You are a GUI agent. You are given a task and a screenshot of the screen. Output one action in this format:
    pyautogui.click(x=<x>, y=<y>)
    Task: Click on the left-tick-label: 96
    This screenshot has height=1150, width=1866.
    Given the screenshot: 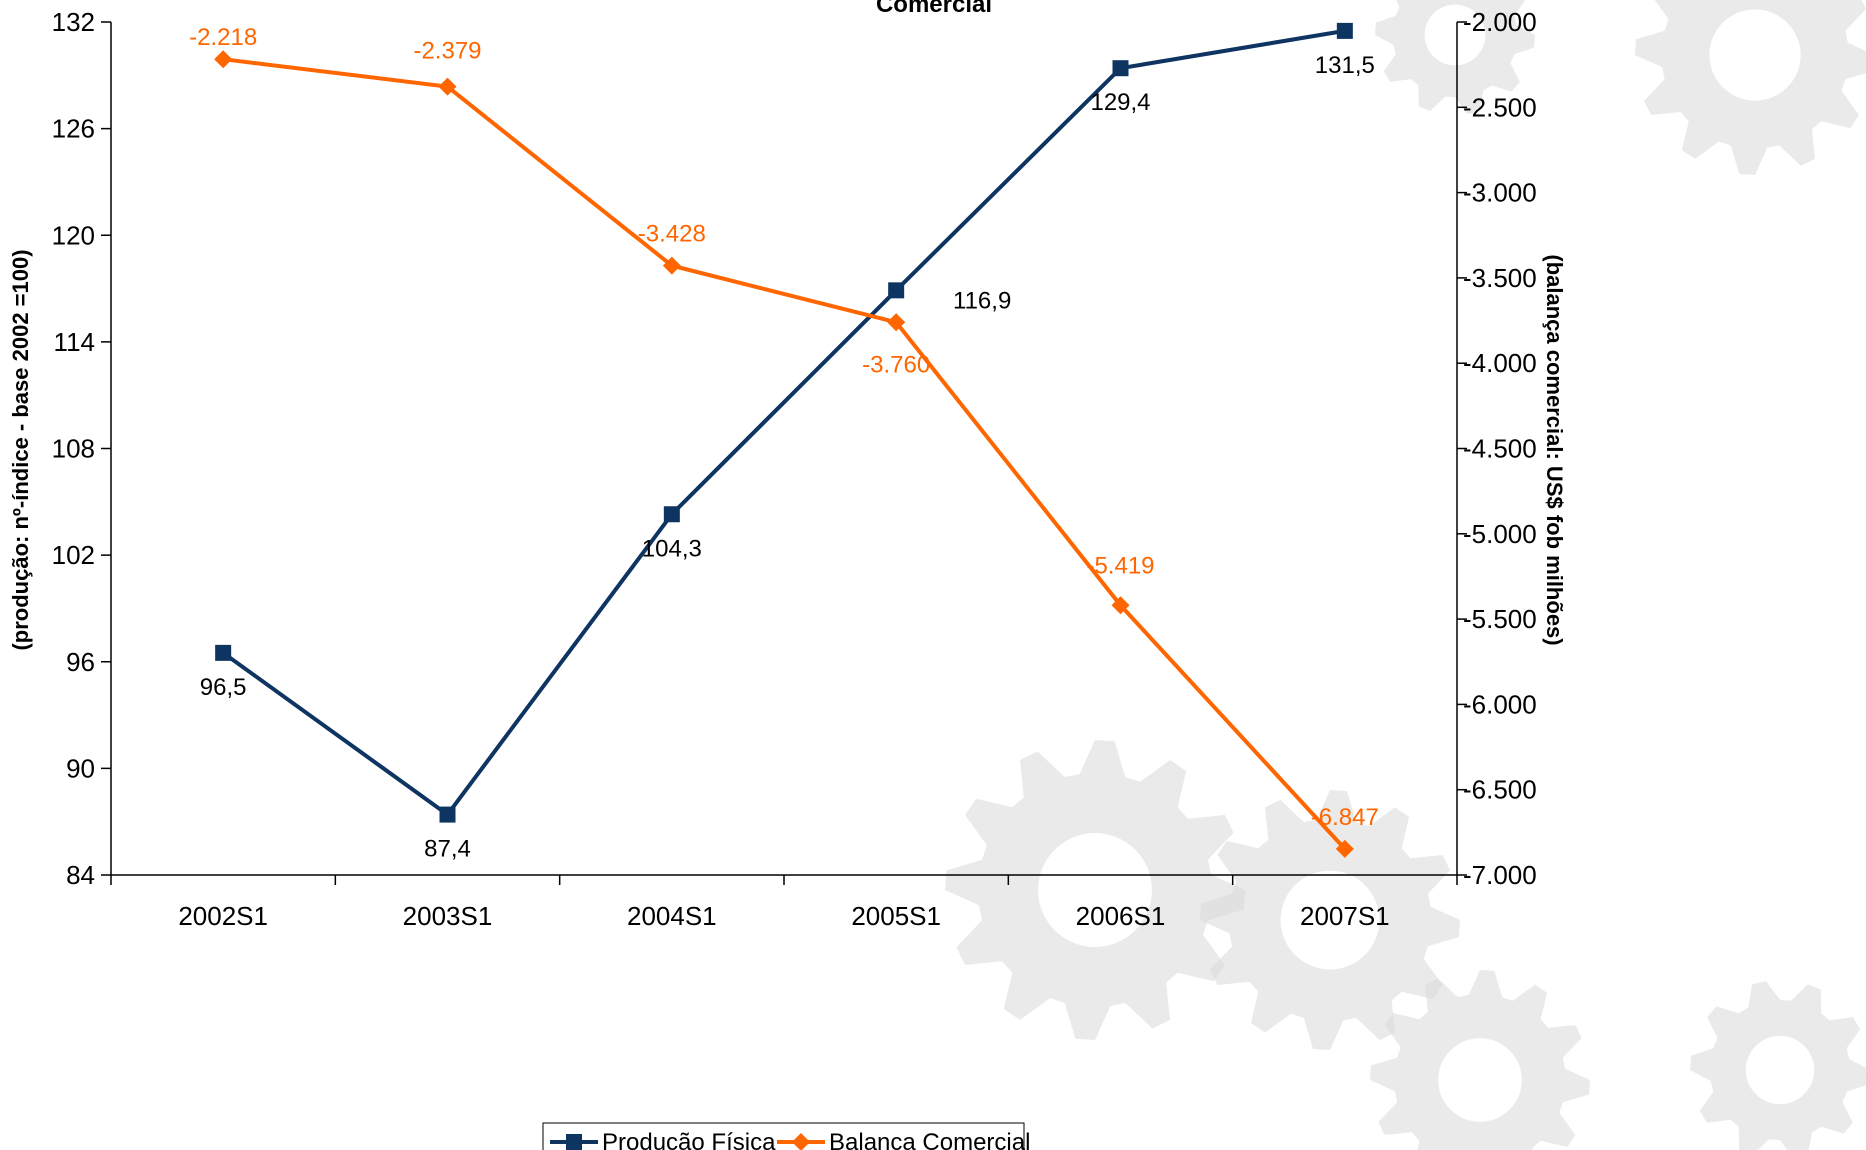 What is the action you would take?
    pyautogui.click(x=80, y=662)
    